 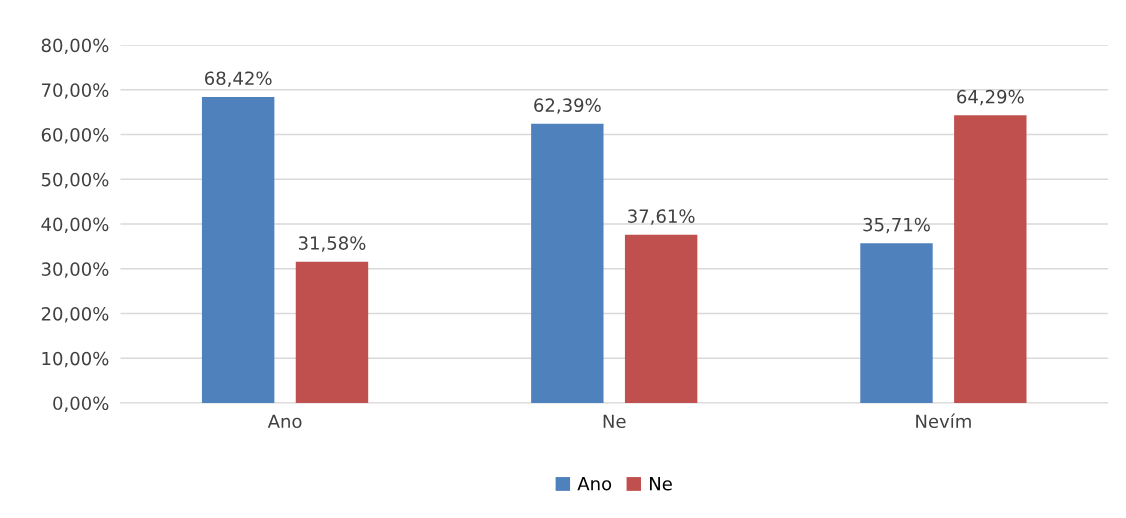 I want to click on data-label: 62,39%, so click(x=567, y=106).